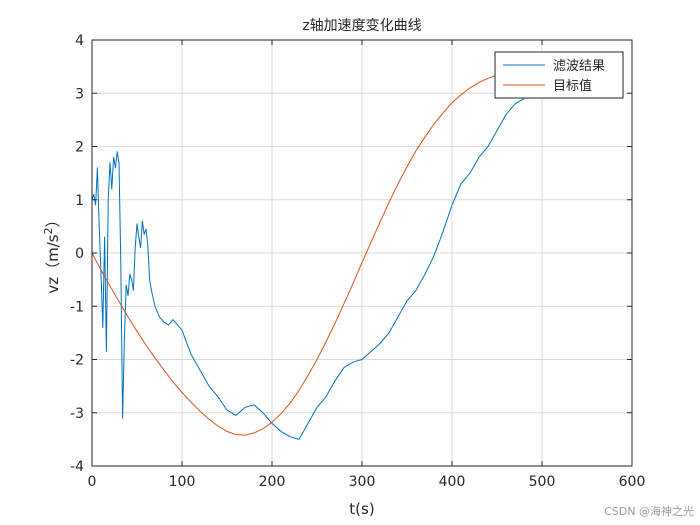  Describe the element at coordinates (77, 307) in the screenshot. I see `y-tick-label: -1` at that location.